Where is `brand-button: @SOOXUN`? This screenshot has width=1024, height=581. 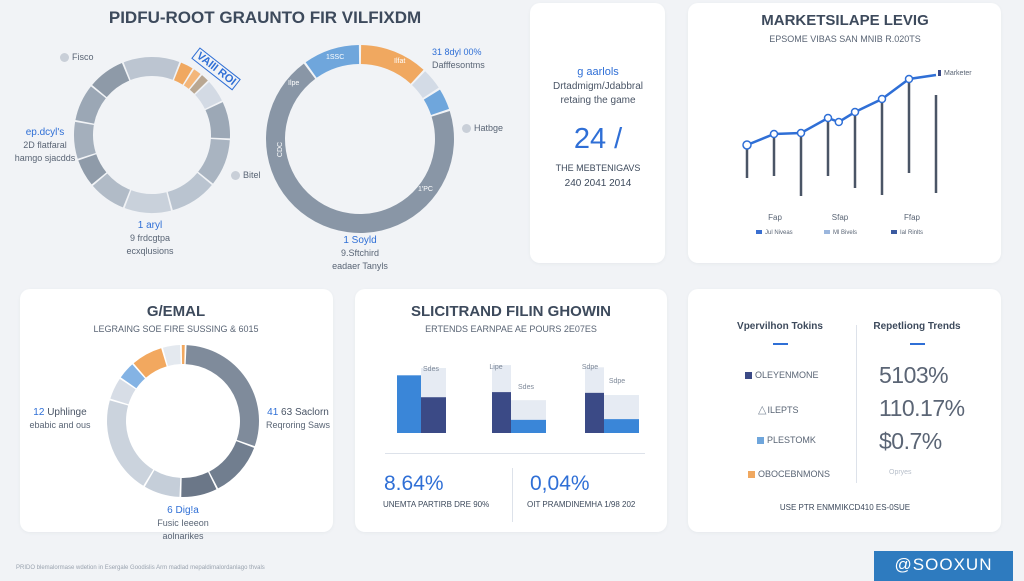 brand-button: @SOOXUN is located at coordinates (943, 566).